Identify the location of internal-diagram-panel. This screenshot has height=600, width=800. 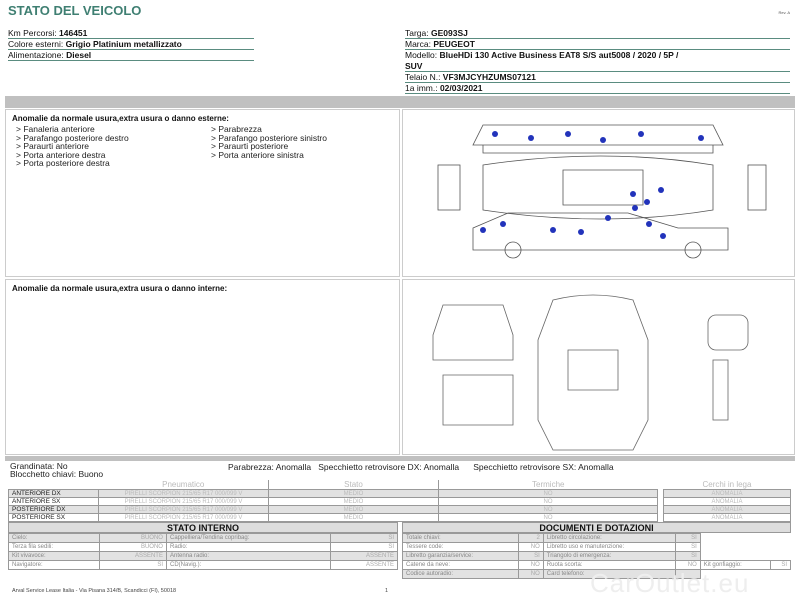
(598, 367).